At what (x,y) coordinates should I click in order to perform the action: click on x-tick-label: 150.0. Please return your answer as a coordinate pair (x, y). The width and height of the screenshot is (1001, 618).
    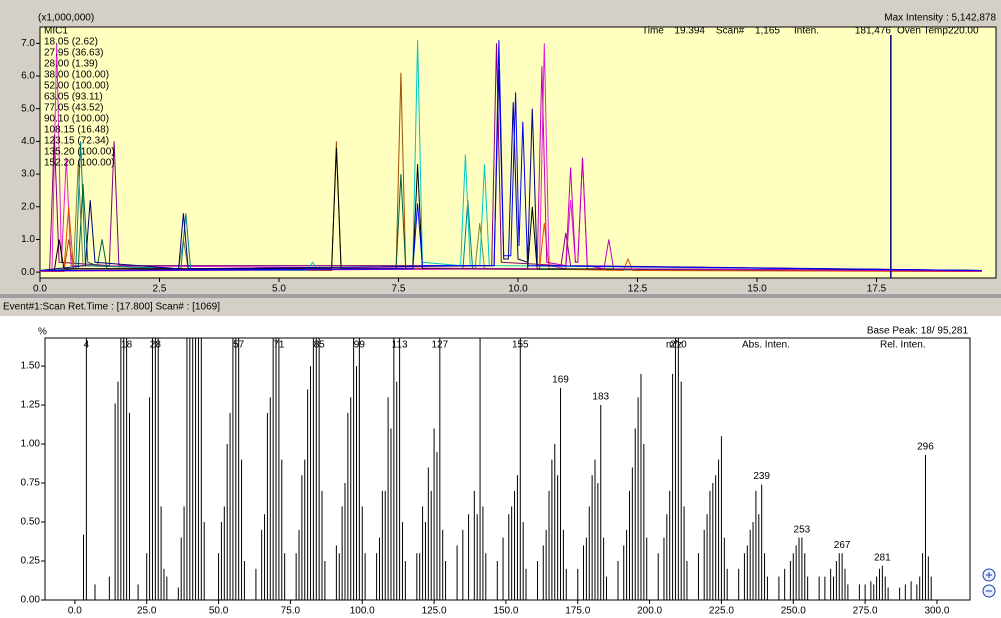
    Looking at the image, I should click on (505, 611).